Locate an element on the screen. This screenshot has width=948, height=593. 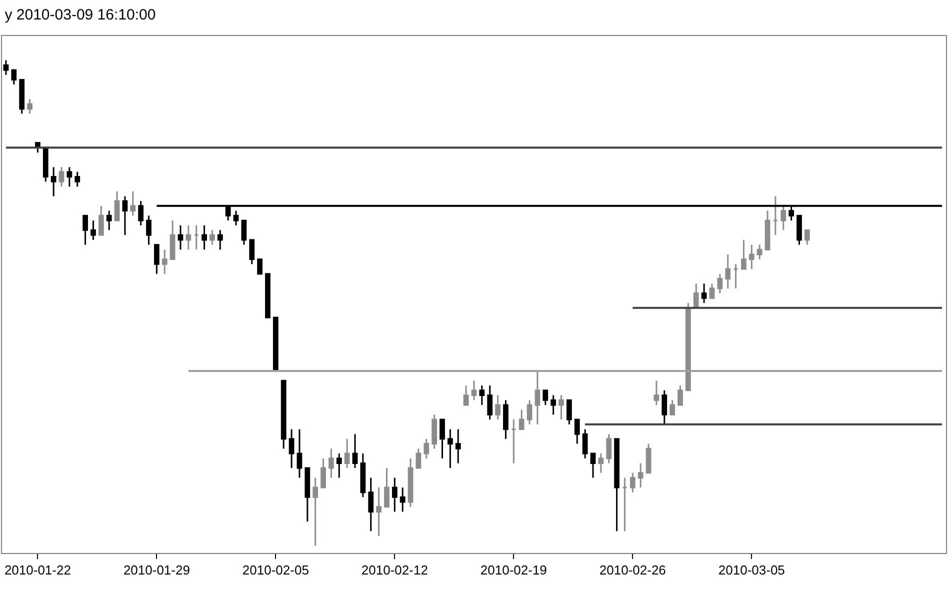
x-tick-label: 2010-02-19 is located at coordinates (513, 570).